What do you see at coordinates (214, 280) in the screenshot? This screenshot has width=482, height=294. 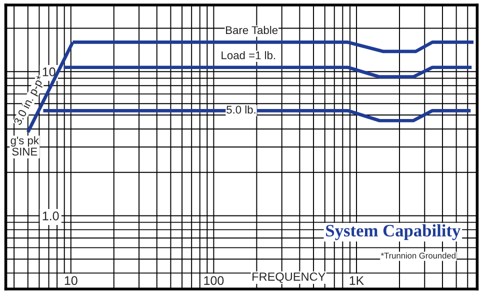 I see `x-tick-label: 100` at bounding box center [214, 280].